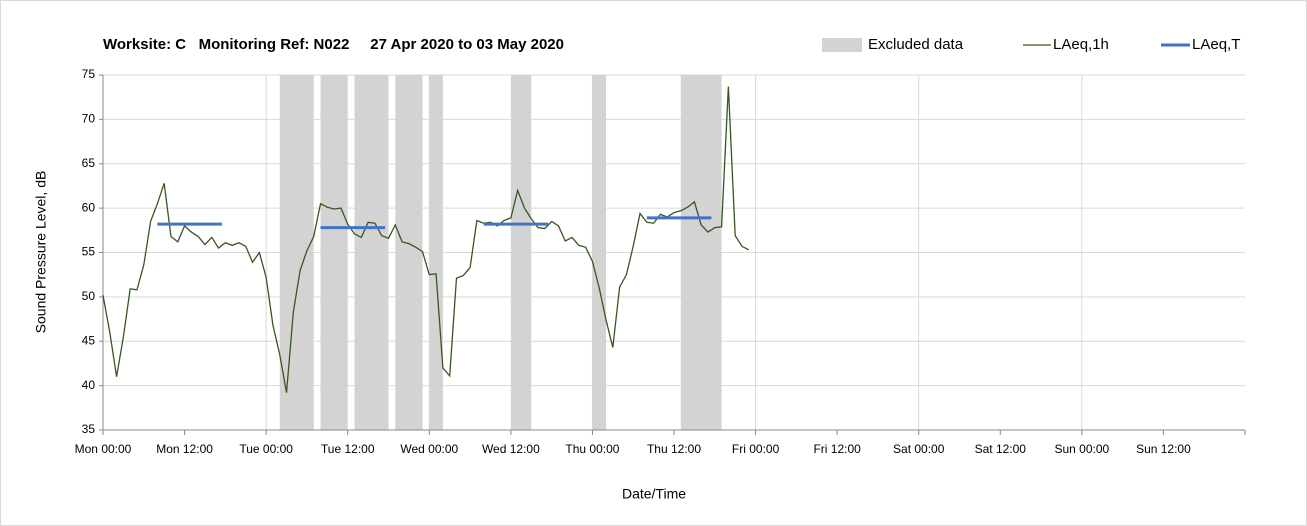 The image size is (1307, 526). What do you see at coordinates (429, 449) in the screenshot?
I see `x-tick-label: Wed 00:00` at bounding box center [429, 449].